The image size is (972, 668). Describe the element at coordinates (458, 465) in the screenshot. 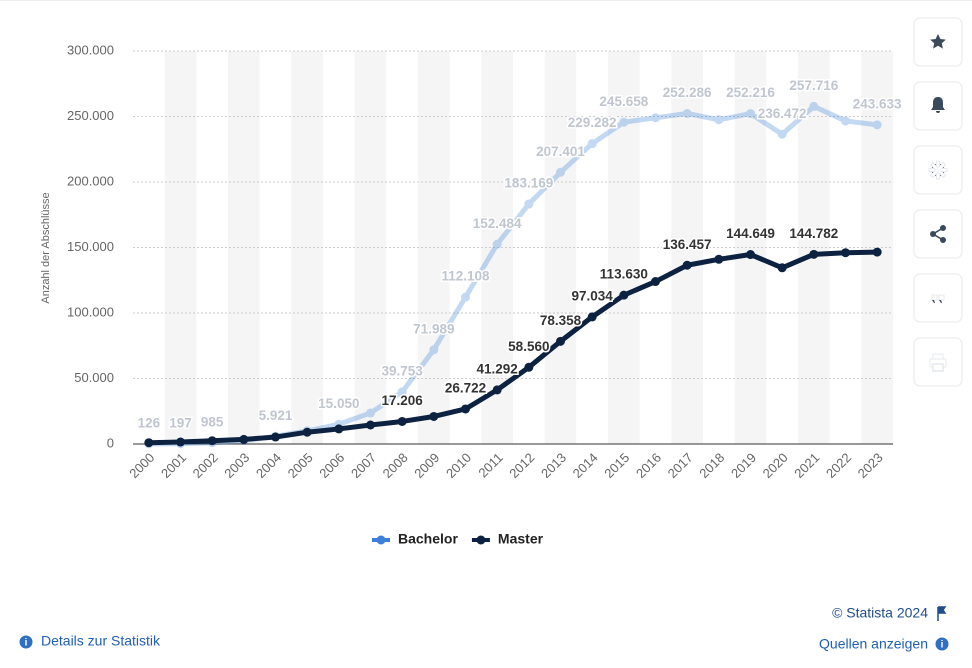

I see `x-tick-label: 2010` at that location.